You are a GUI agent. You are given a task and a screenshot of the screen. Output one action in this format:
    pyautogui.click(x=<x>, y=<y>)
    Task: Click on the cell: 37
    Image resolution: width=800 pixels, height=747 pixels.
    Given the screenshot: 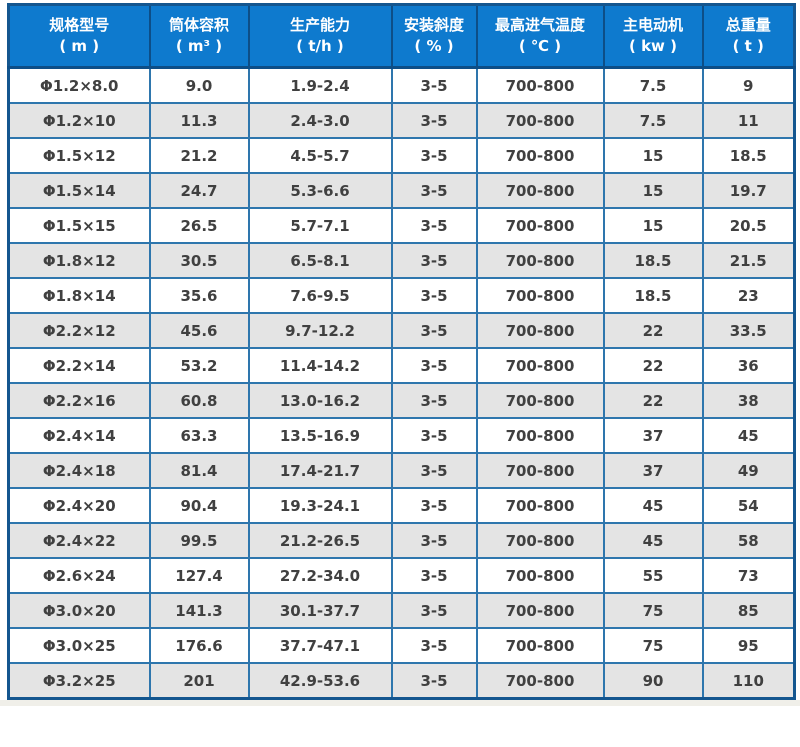 What is the action you would take?
    pyautogui.click(x=653, y=435)
    